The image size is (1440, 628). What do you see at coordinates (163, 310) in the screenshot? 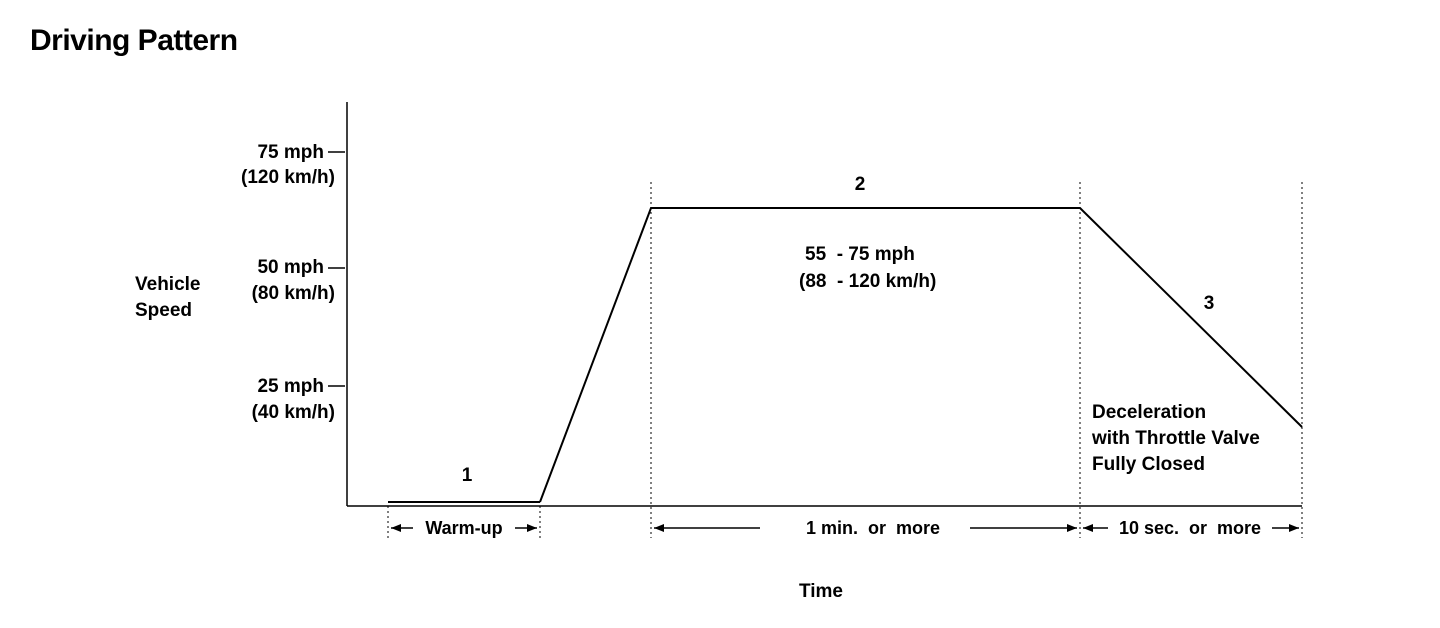
I see `y-axis-label-line2: Speed` at bounding box center [163, 310].